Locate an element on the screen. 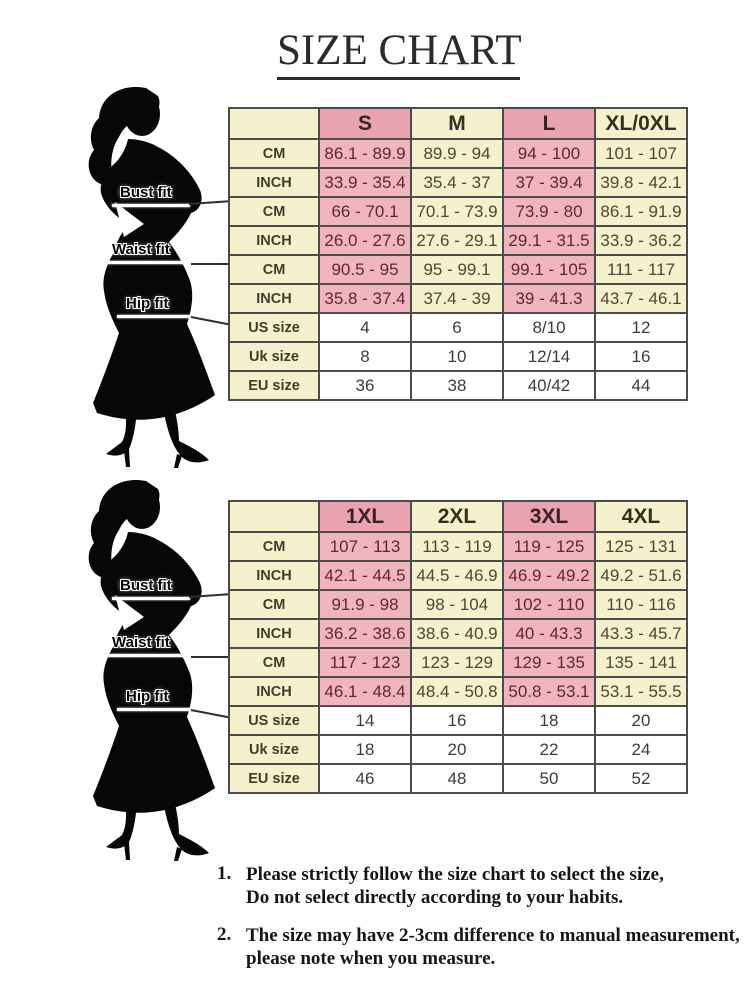 Image resolution: width=750 pixels, height=1000 pixels. value-cell: 98 - 104 is located at coordinates (457, 604).